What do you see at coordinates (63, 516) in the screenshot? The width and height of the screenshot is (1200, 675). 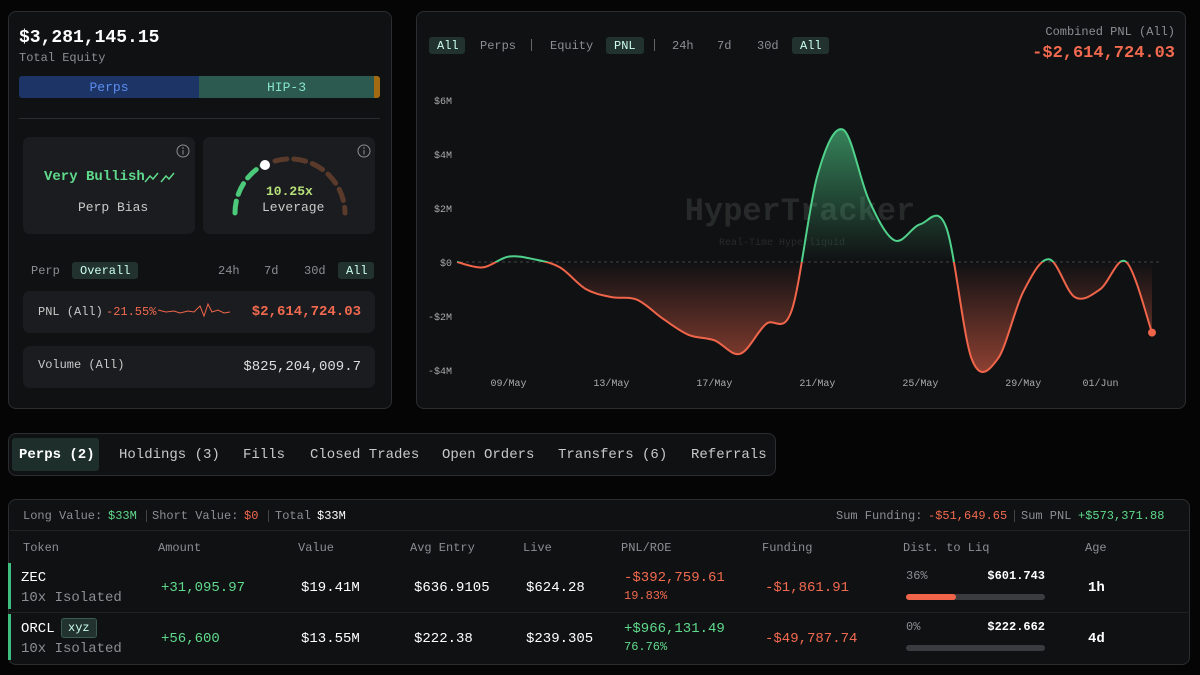 I see `summary-long-label: Long Value:` at bounding box center [63, 516].